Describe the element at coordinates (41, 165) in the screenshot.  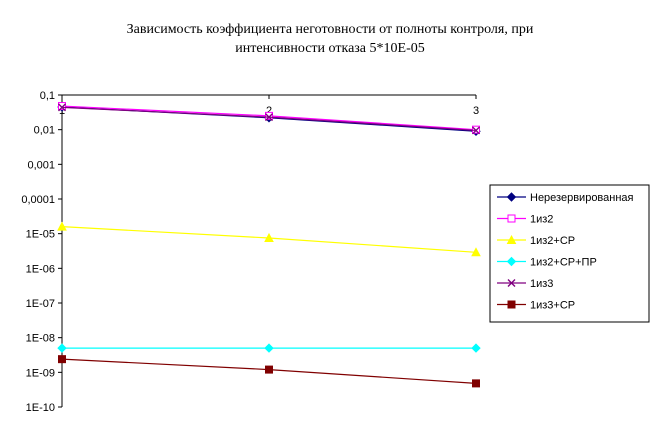
I see `y-tick-label: 0,001` at that location.